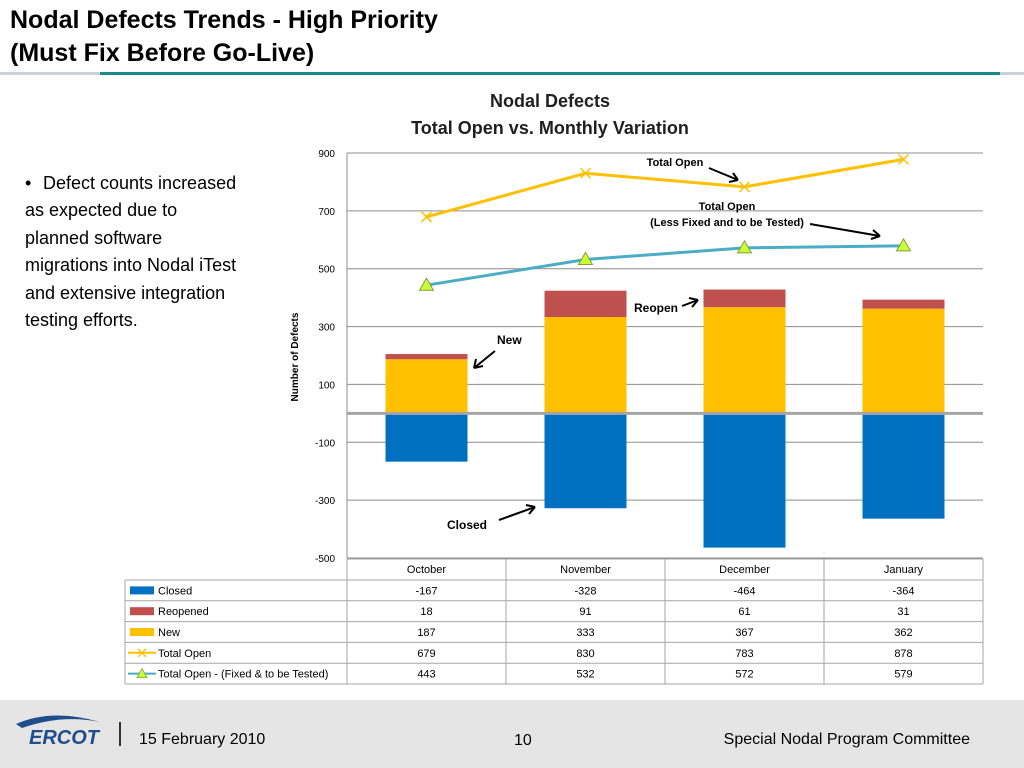  Describe the element at coordinates (585, 633) in the screenshot. I see `table-cell: 333` at that location.